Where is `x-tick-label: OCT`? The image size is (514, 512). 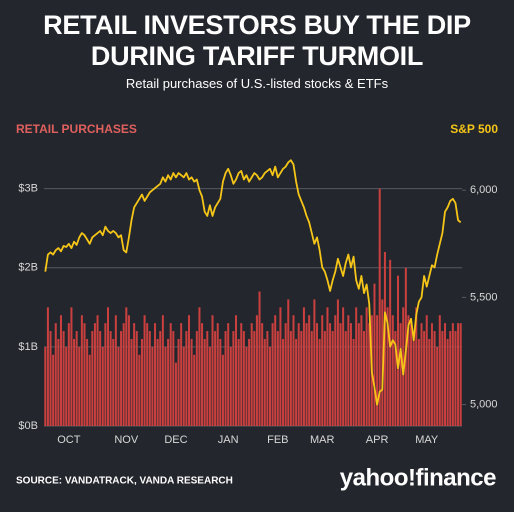
x-tick-label: OCT is located at coordinates (69, 440).